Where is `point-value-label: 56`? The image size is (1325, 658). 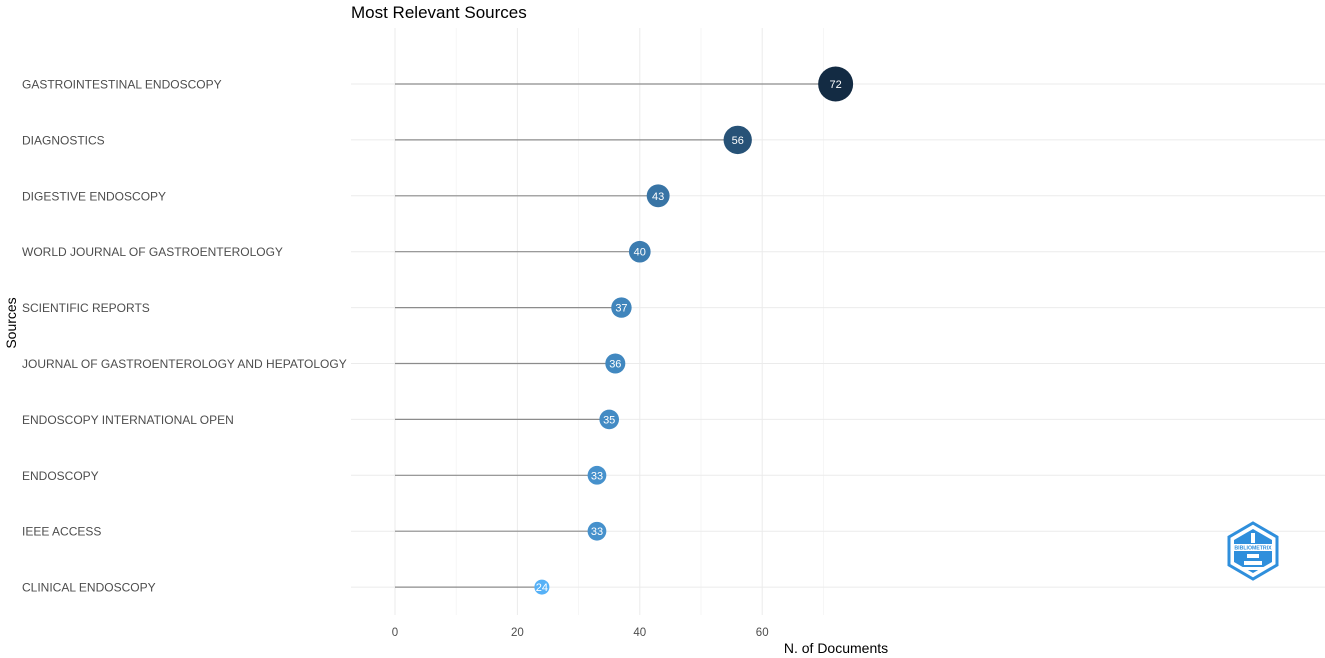 point-value-label: 56 is located at coordinates (738, 141).